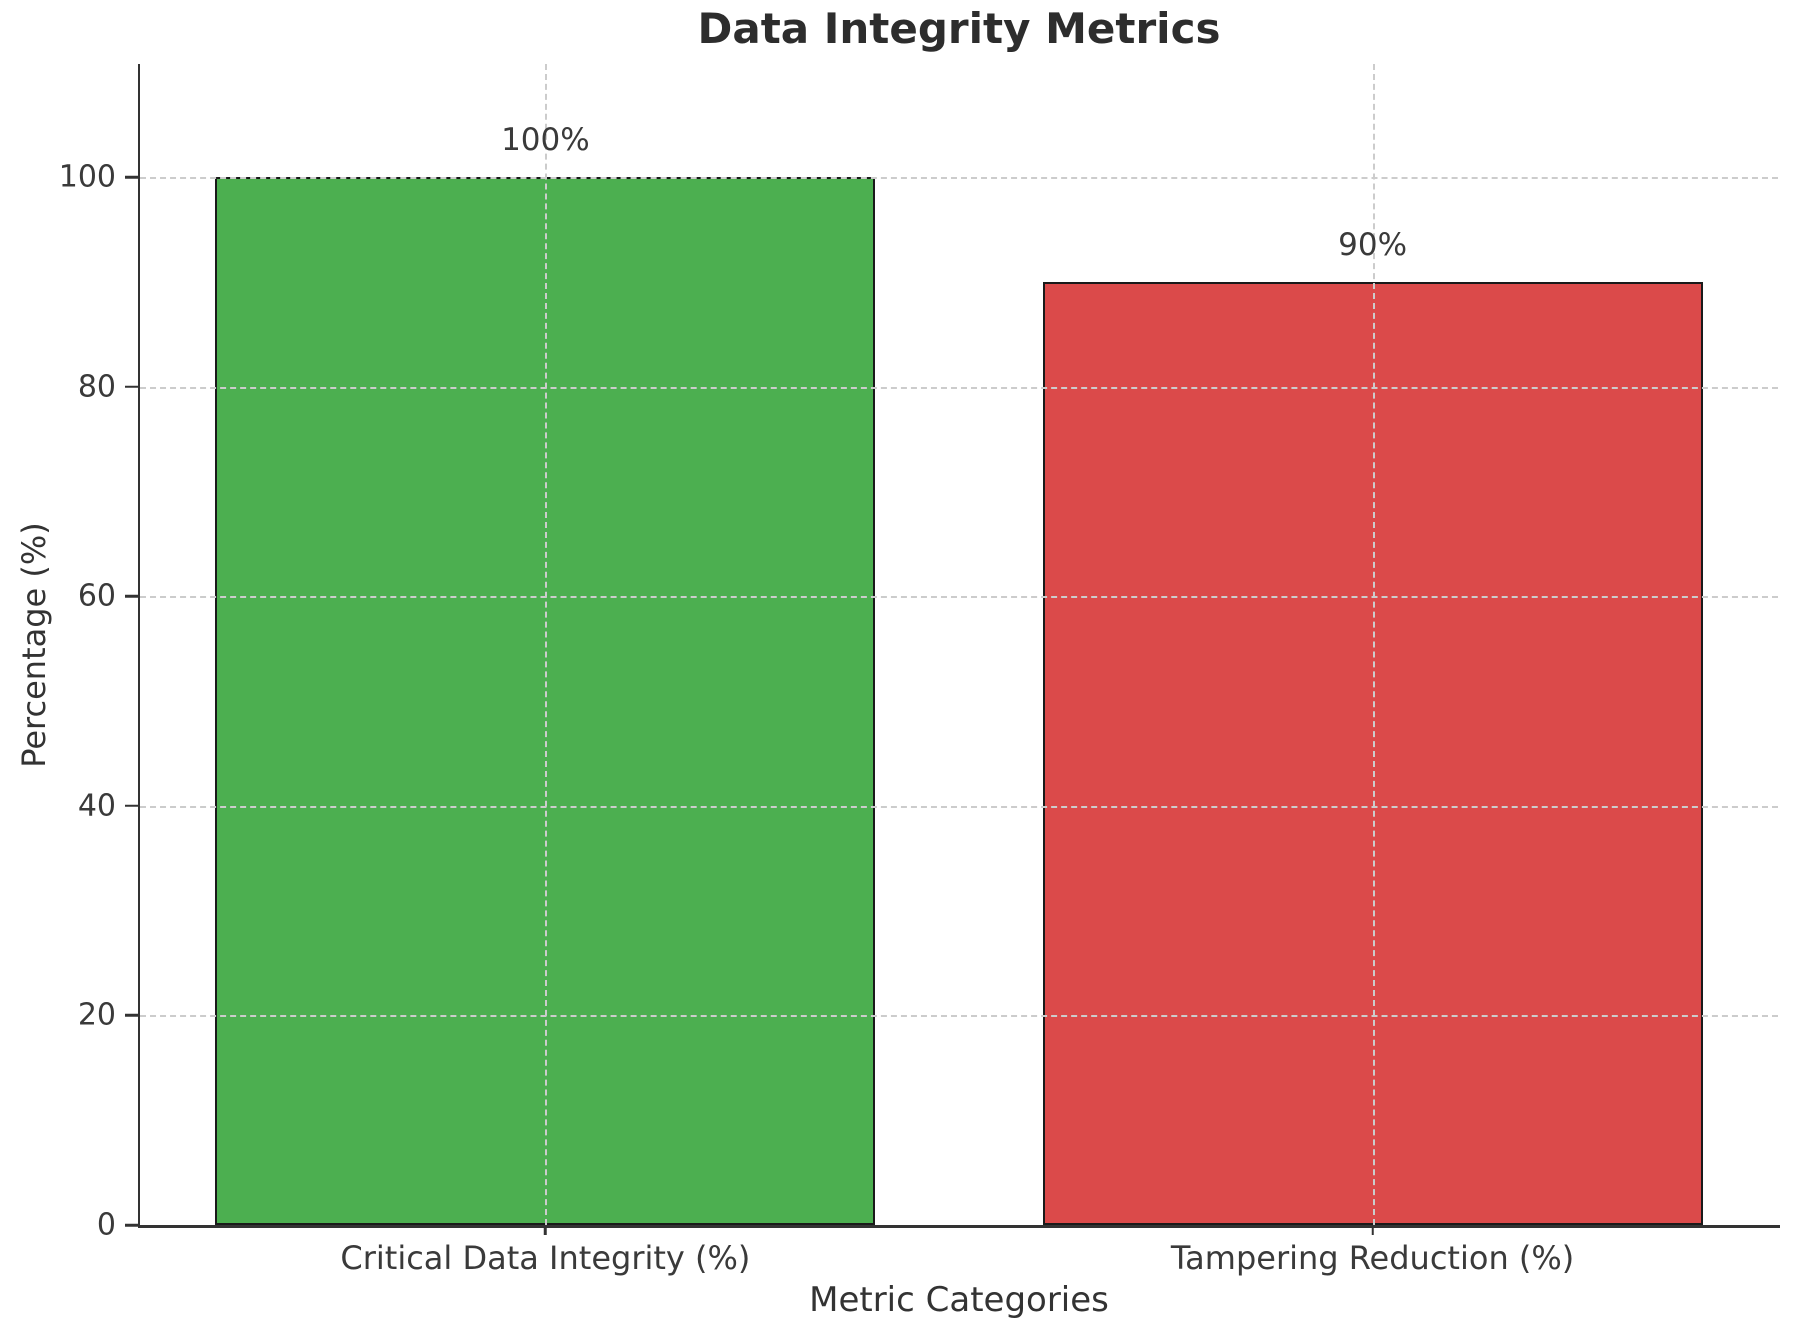  What do you see at coordinates (87, 177) in the screenshot?
I see `y-tick-label-100: 100` at bounding box center [87, 177].